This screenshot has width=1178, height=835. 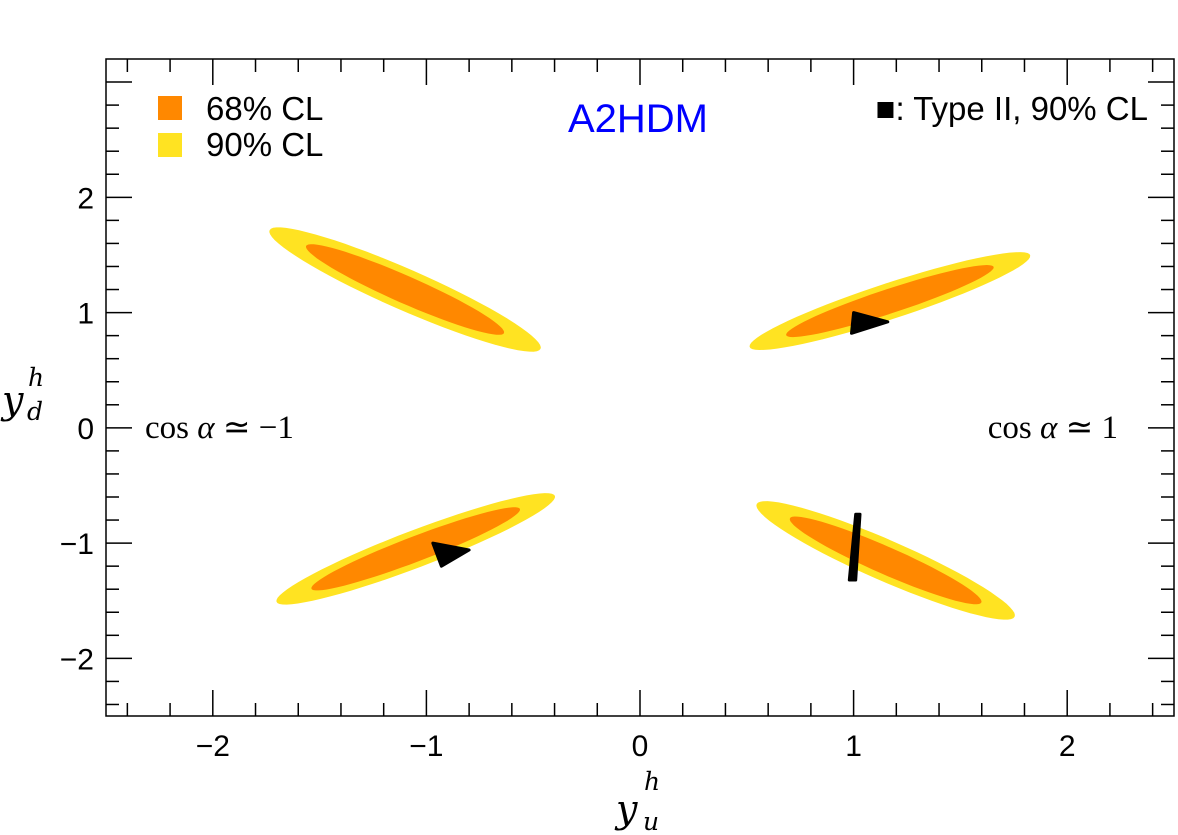 I want to click on y-axis-title-base: y, so click(x=12, y=400).